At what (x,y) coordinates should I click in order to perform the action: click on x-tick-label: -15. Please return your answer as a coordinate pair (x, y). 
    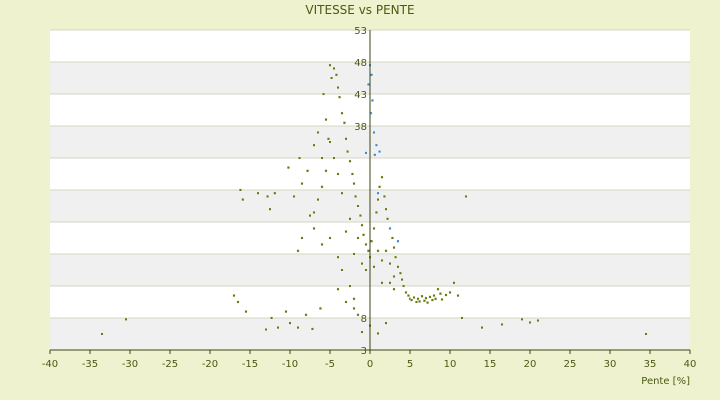
    Looking at the image, I should click on (250, 364).